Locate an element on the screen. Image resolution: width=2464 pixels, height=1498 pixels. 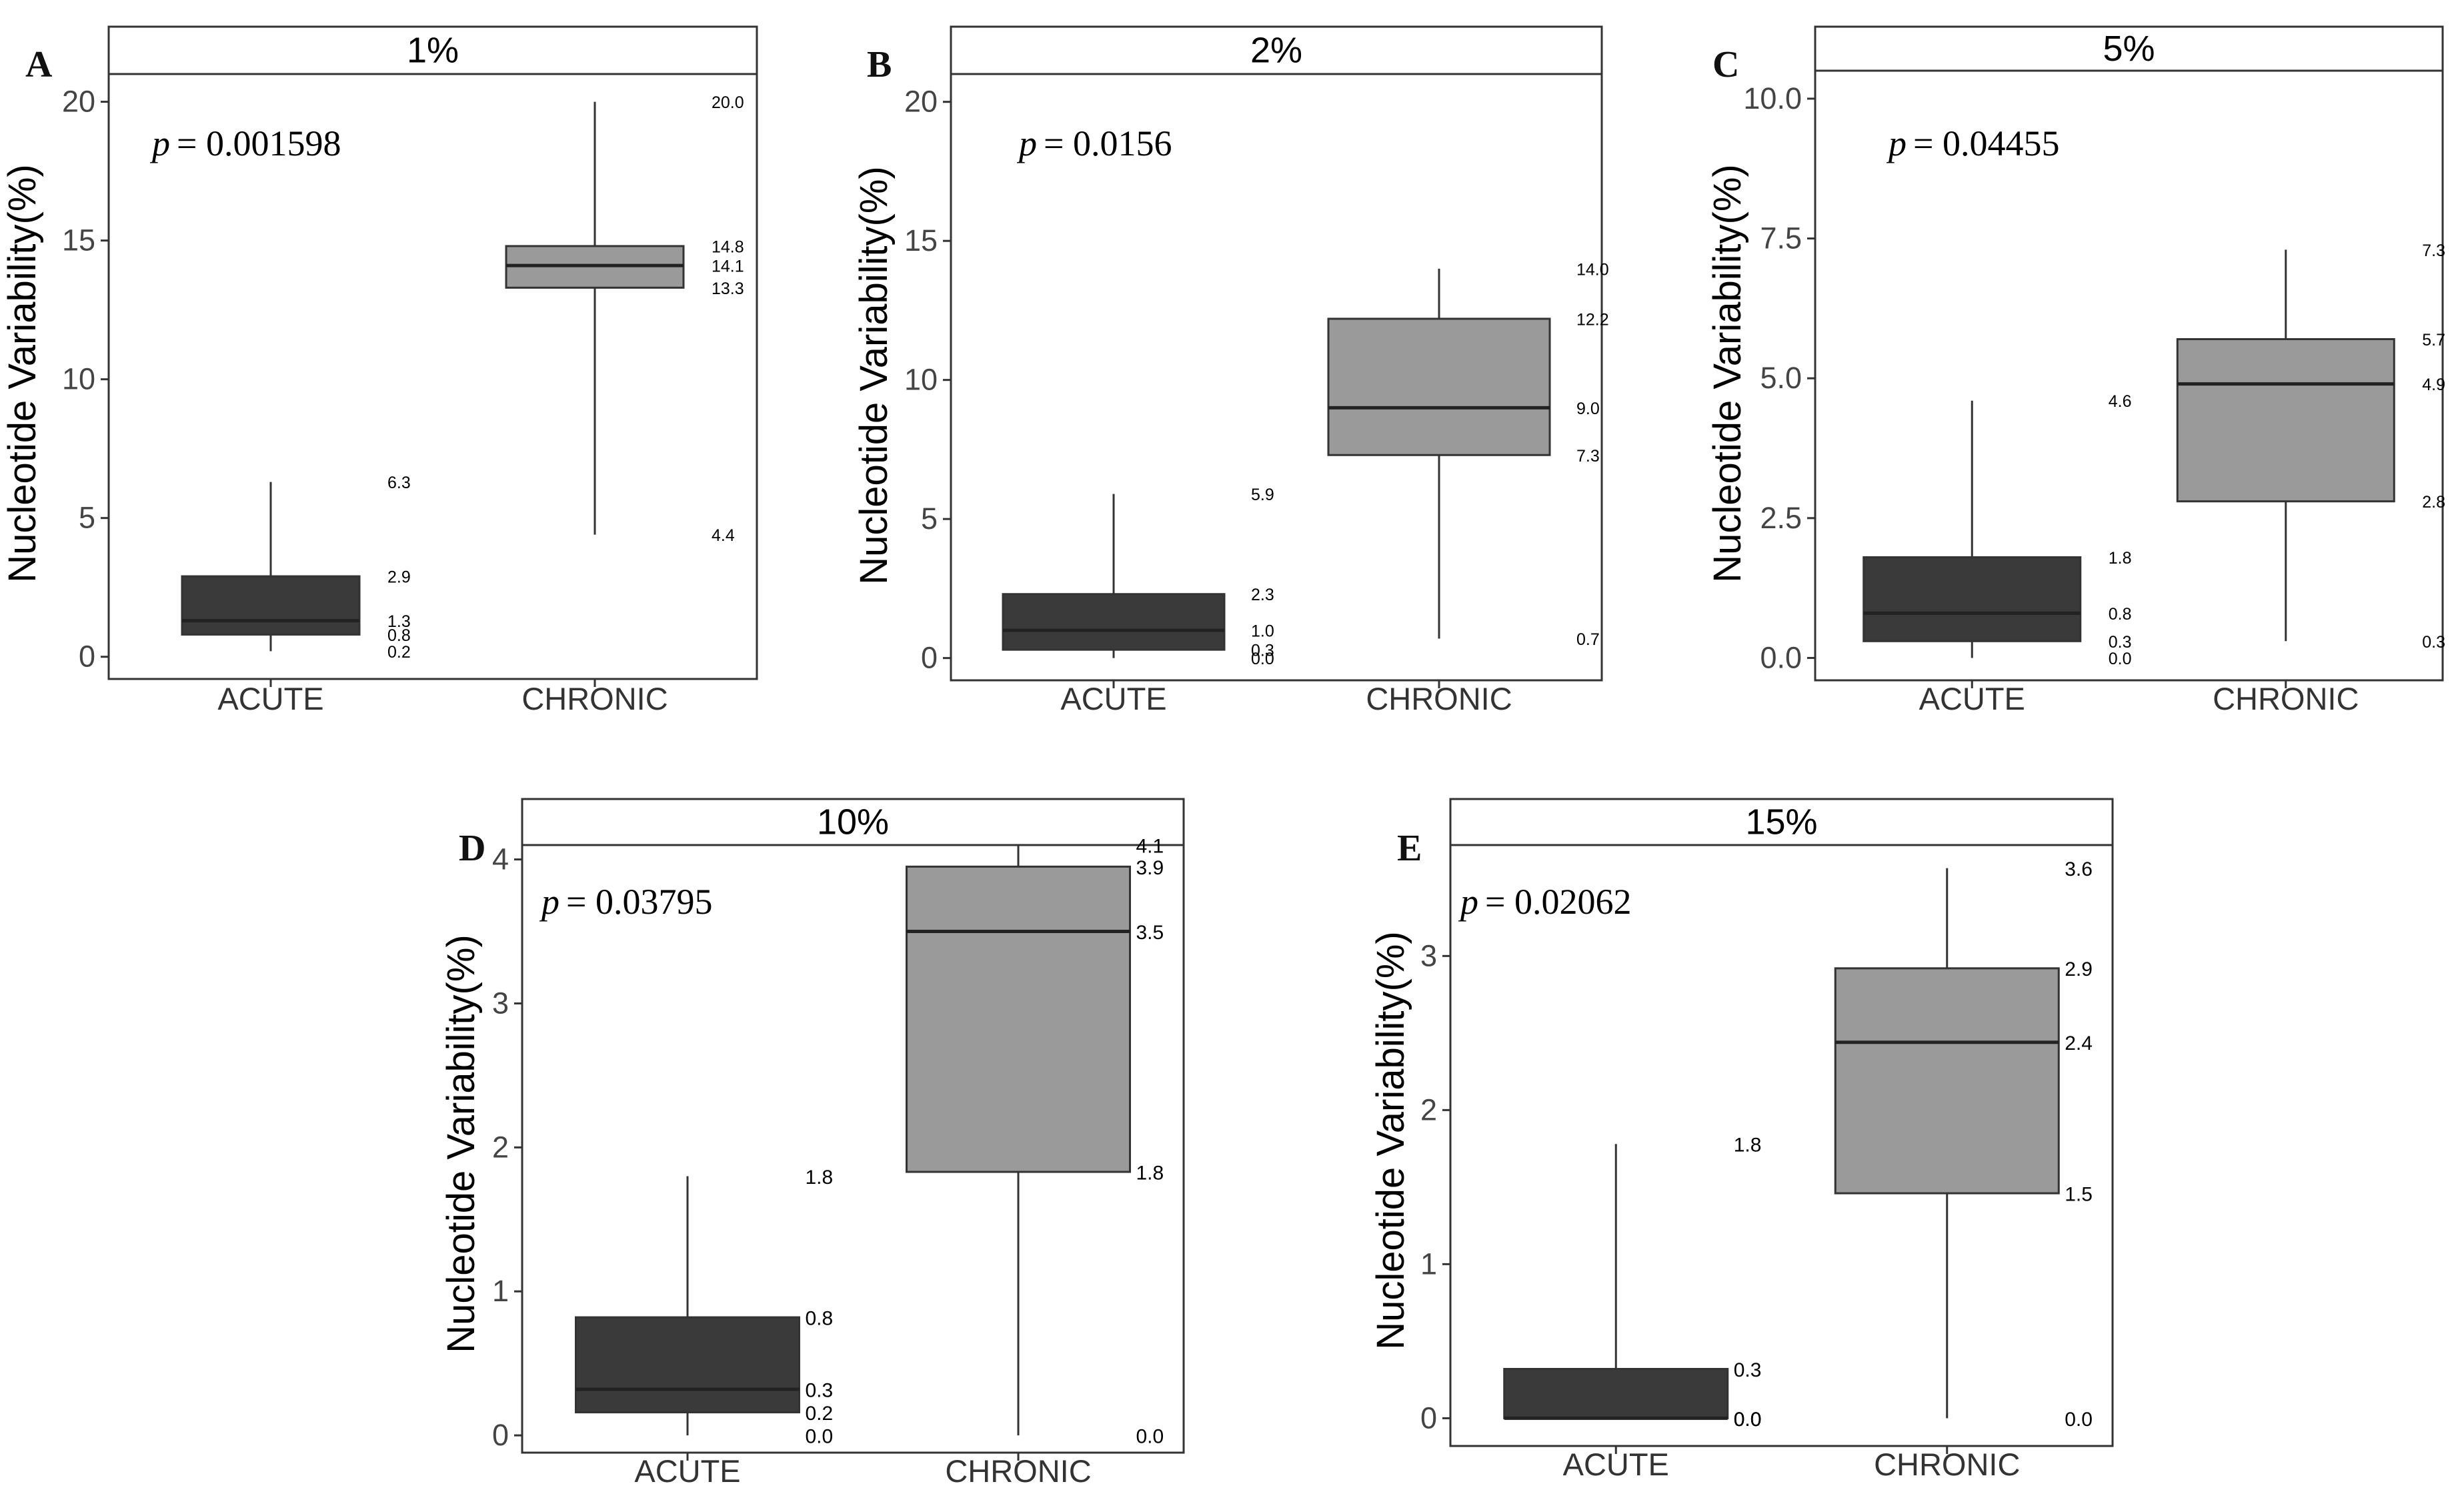
p-value-number: = 0.04455 is located at coordinates (1986, 143).